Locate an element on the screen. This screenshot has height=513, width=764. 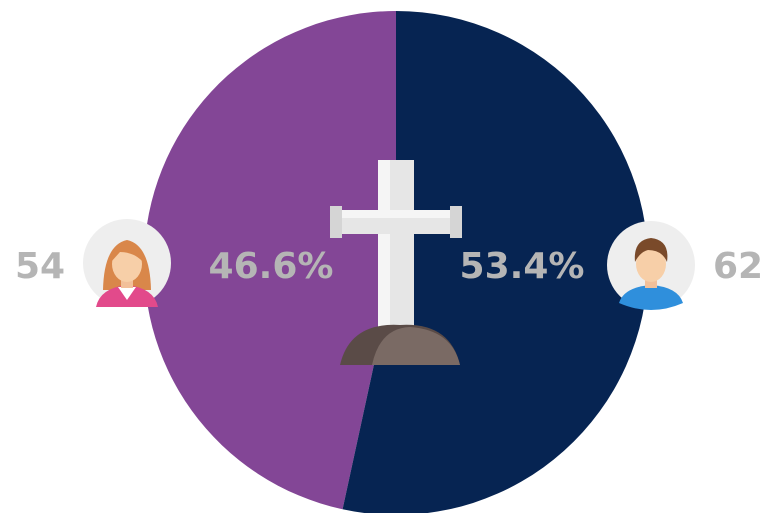
percent-label: 53.4% is located at coordinates (522, 266).